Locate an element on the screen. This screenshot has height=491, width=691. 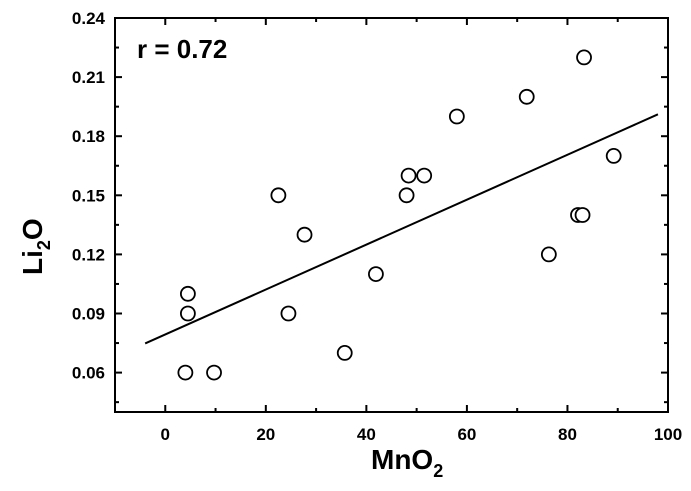
x-axis-title-subscript: 2 is located at coordinates (438, 471).